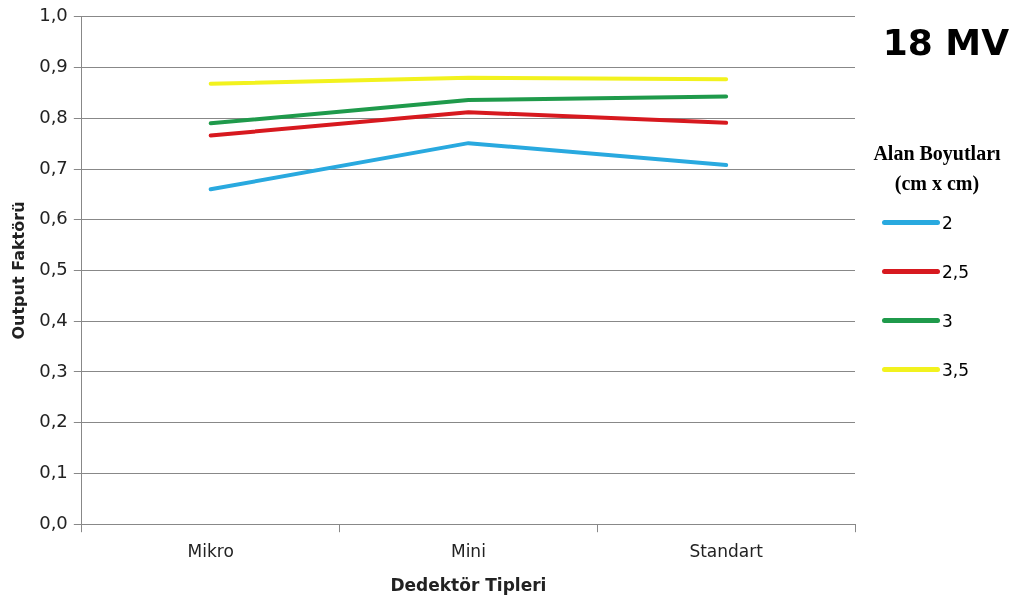  What do you see at coordinates (468, 550) in the screenshot?
I see `x-tick-label: Mini` at bounding box center [468, 550].